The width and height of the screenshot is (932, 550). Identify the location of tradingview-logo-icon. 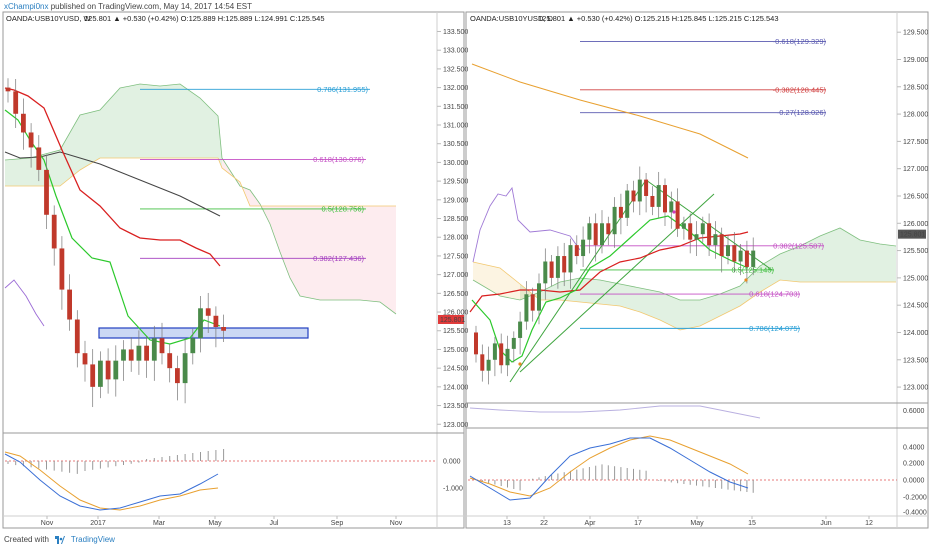
(59, 539).